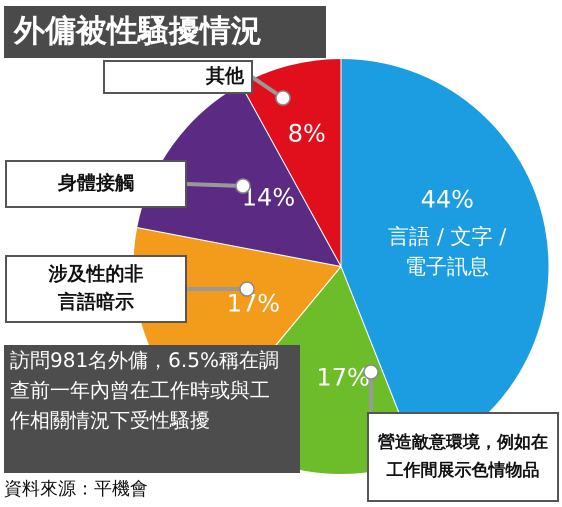 This screenshot has height=507, width=562. Describe the element at coordinates (95, 183) in the screenshot. I see `slice-label: 身體接觸` at that location.